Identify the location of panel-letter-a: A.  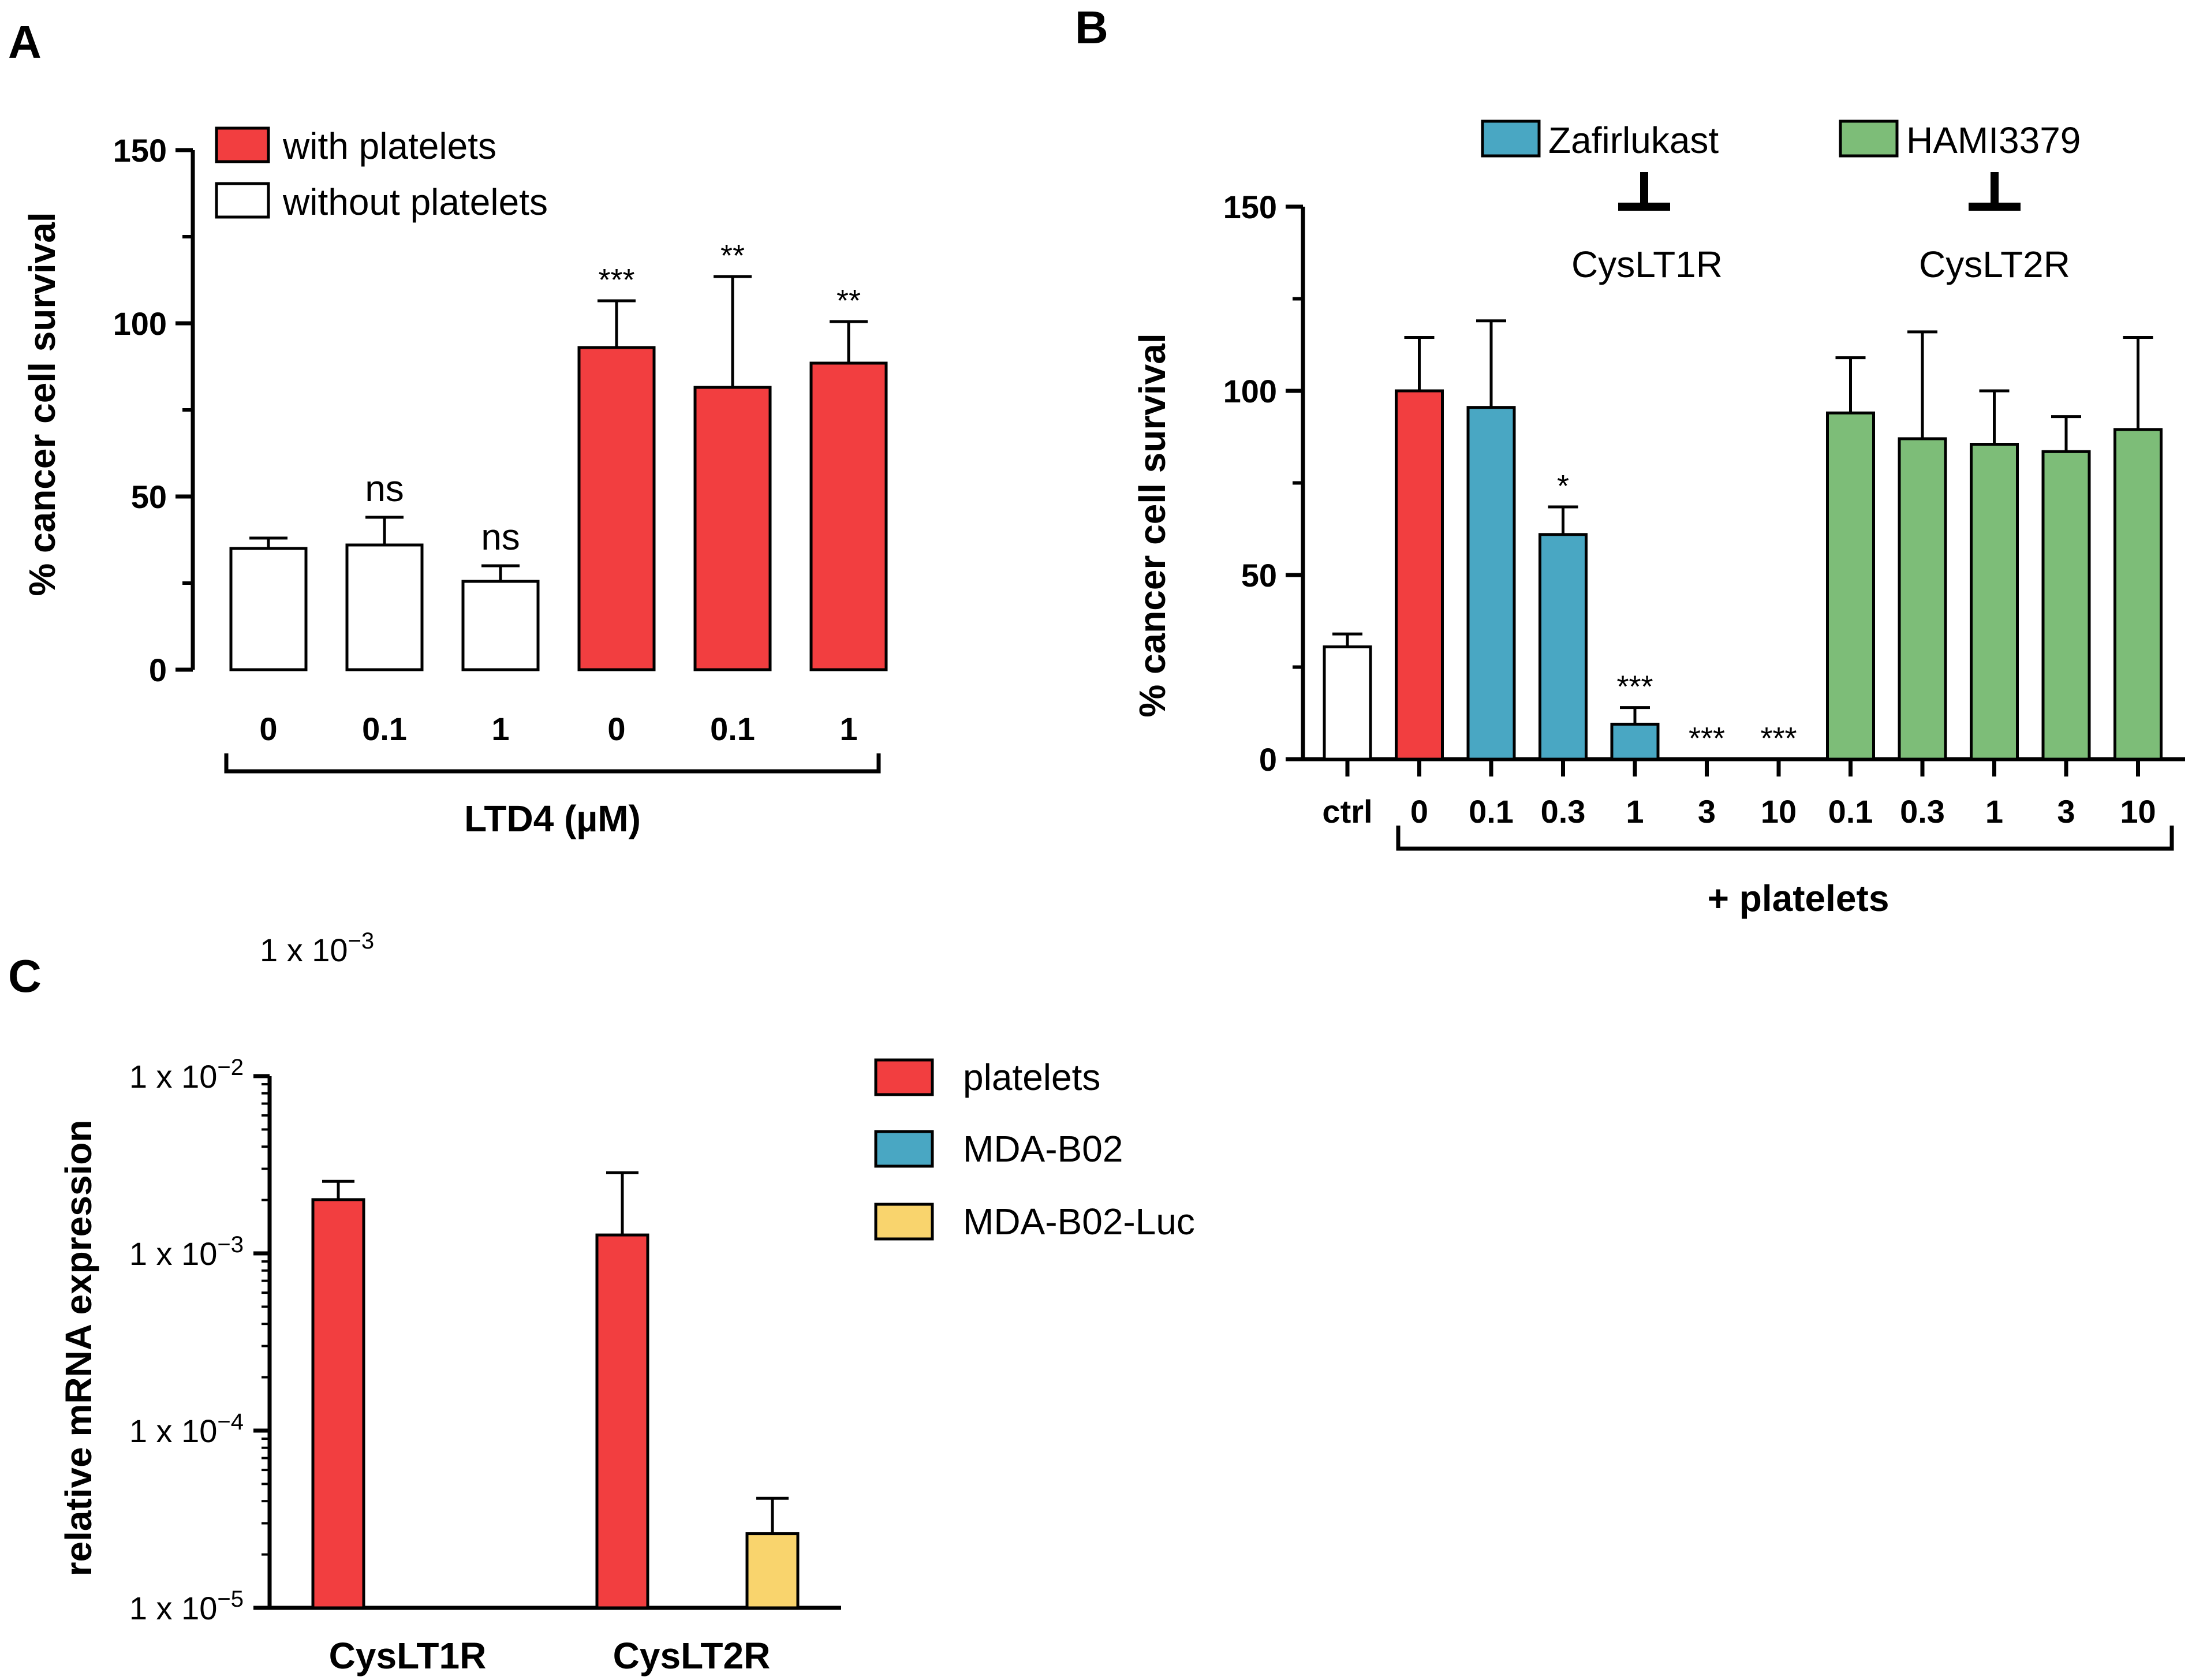
(25, 42).